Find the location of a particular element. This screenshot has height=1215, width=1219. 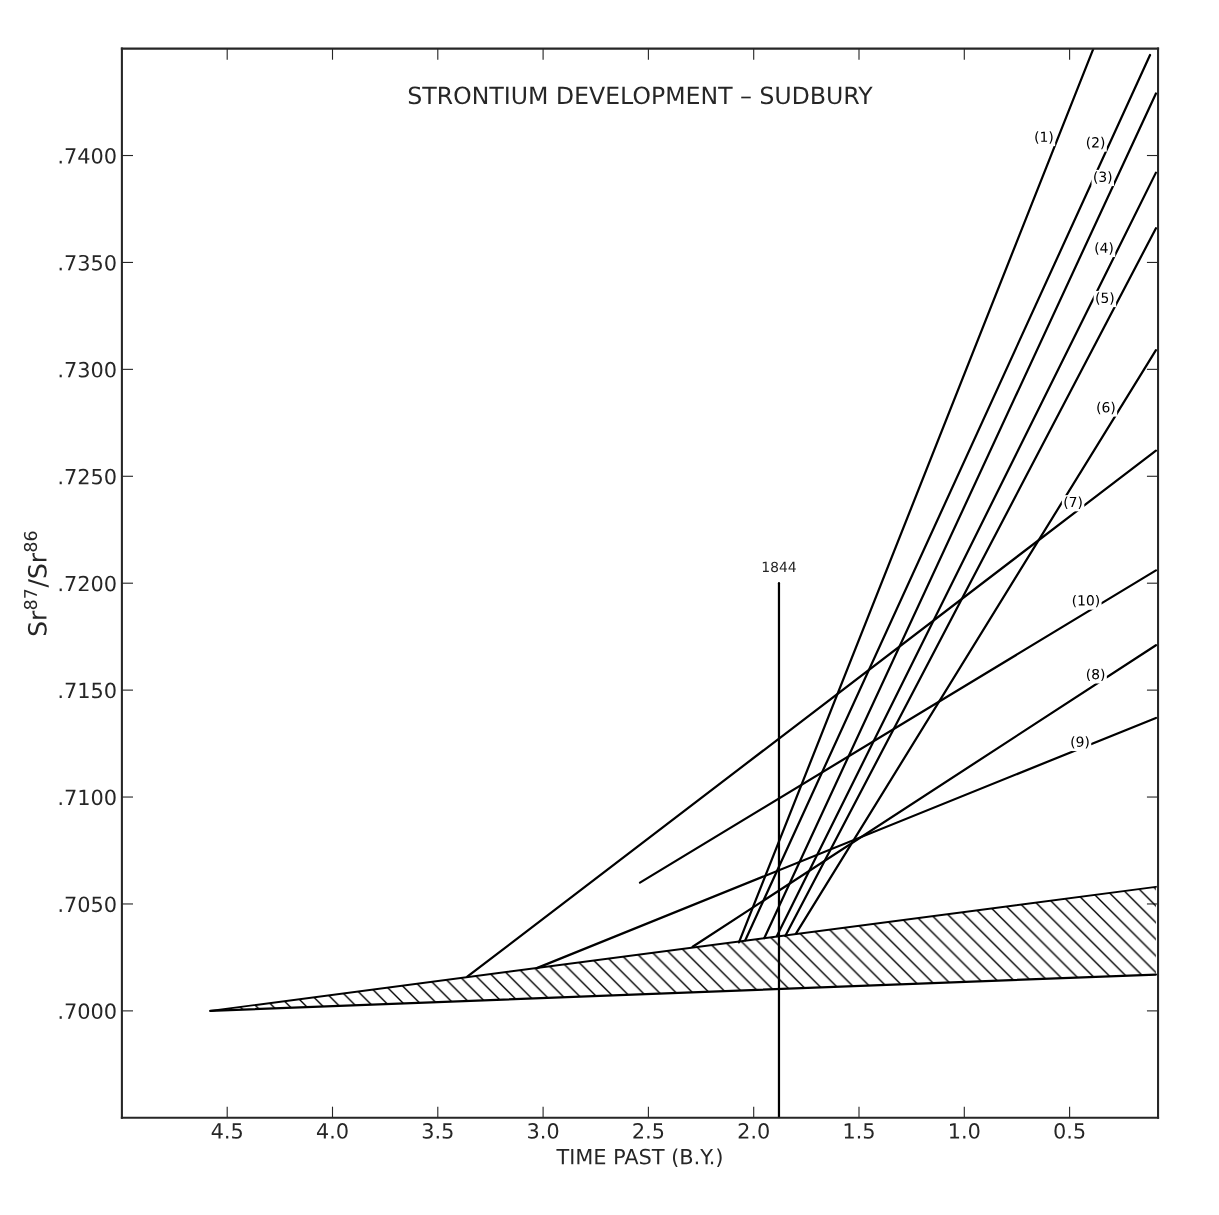

x-axis-title: TIME PAST (B.Y.) is located at coordinates (639, 1157).